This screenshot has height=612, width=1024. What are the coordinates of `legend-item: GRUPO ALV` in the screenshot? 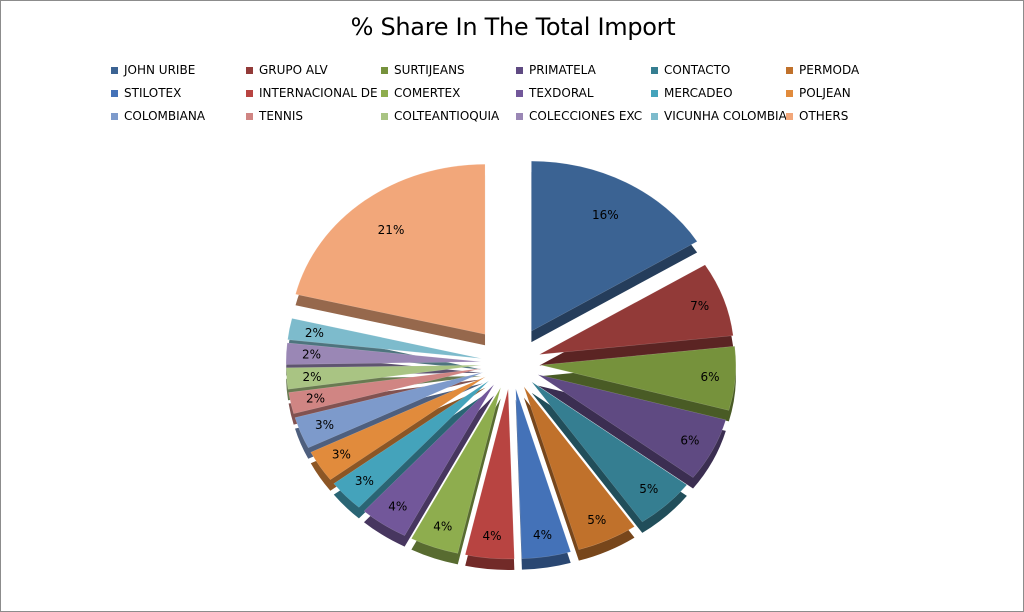 It's located at (287, 70).